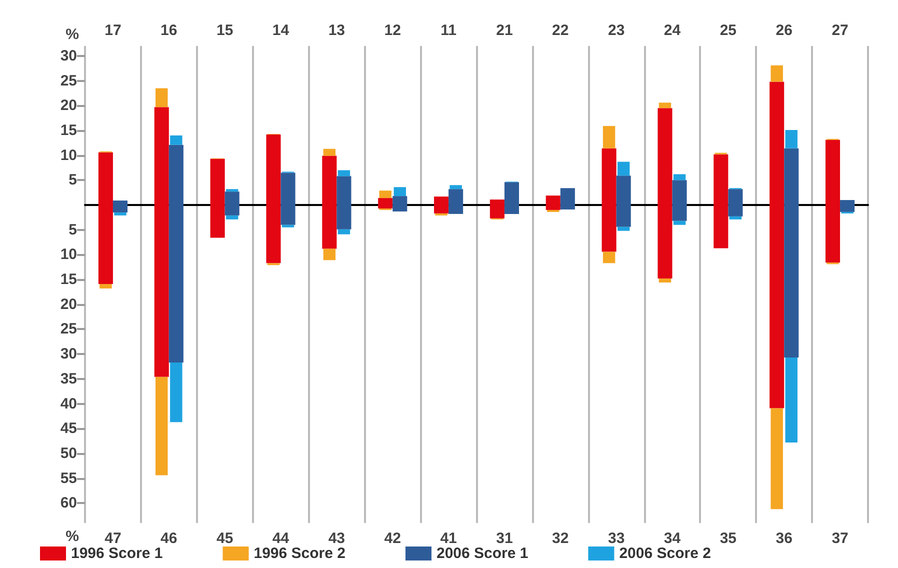 The height and width of the screenshot is (568, 898). Describe the element at coordinates (225, 538) in the screenshot. I see `x-tick-label: 45` at that location.